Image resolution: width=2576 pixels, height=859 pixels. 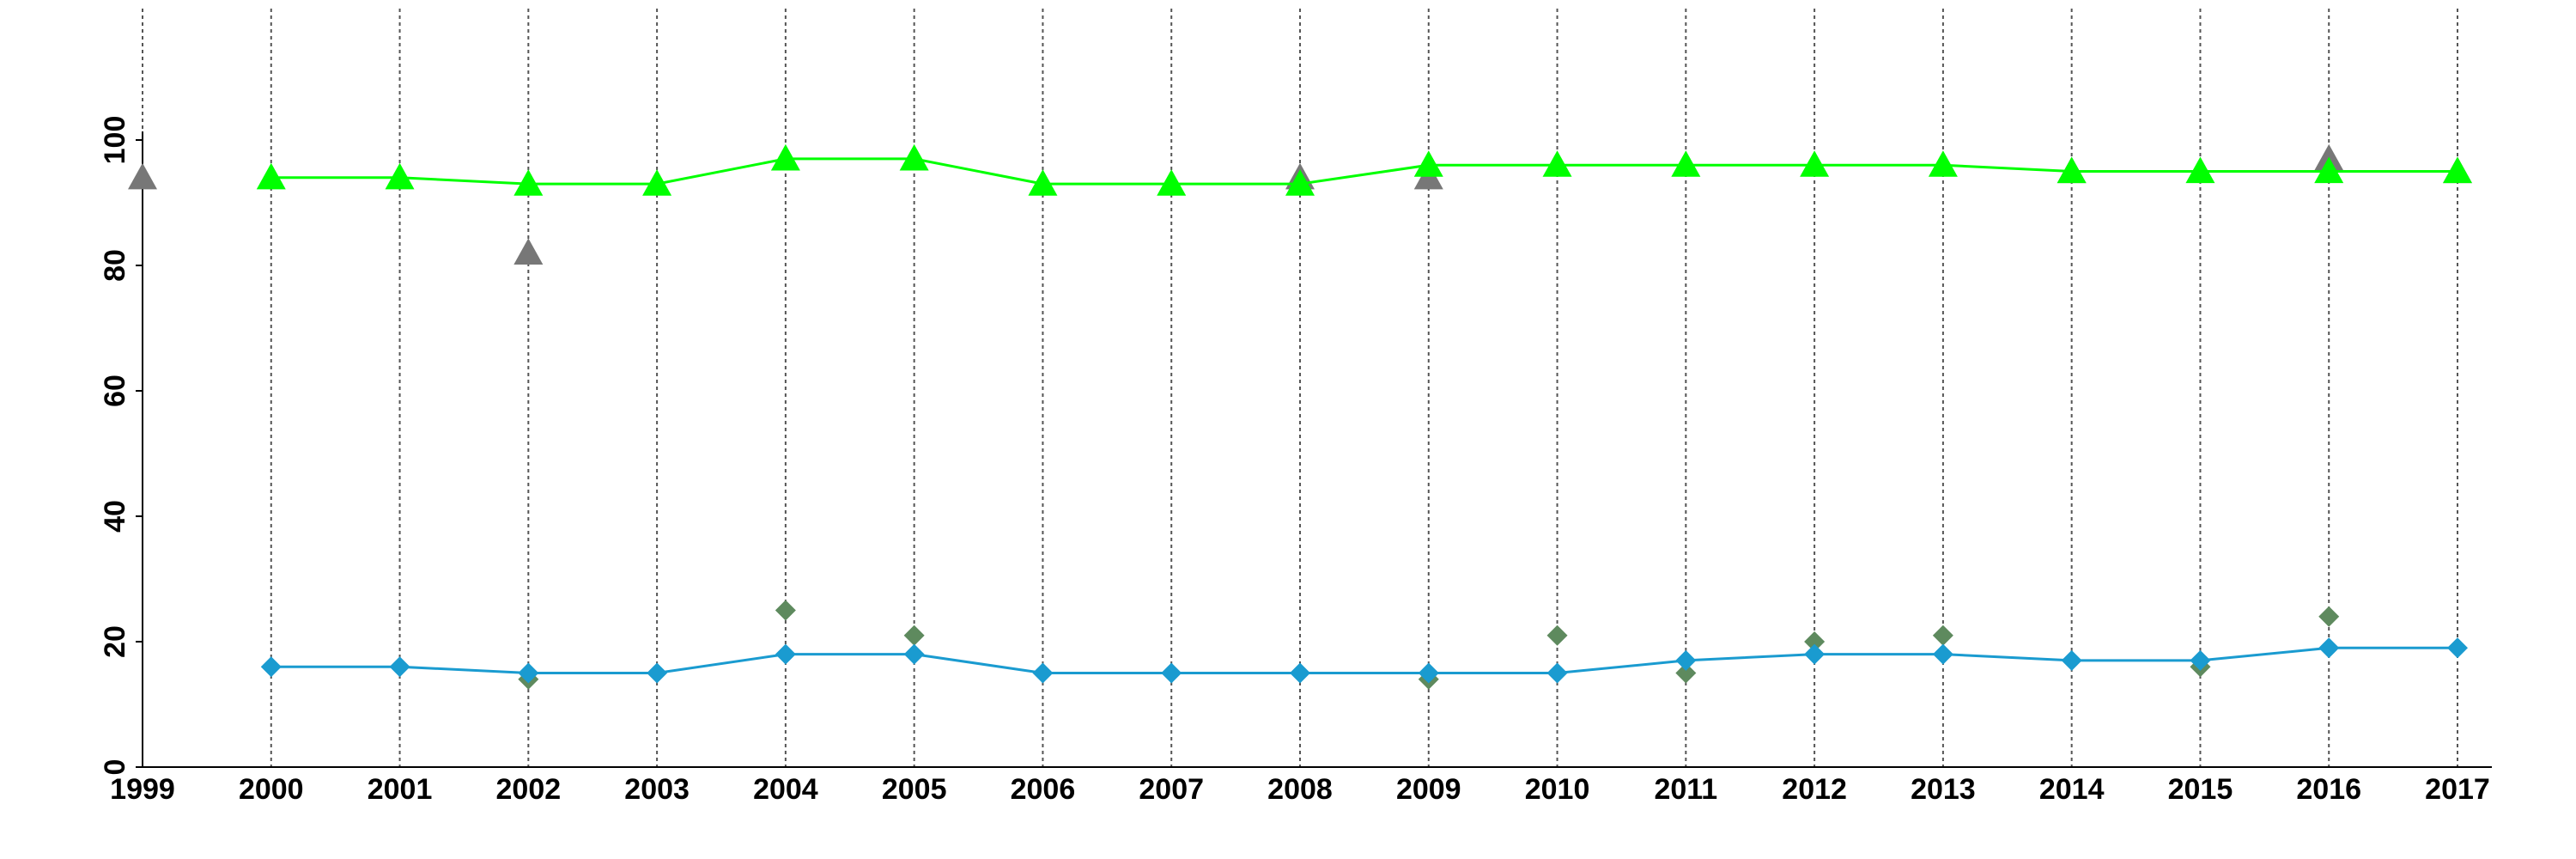 What do you see at coordinates (2457, 789) in the screenshot?
I see `x-tick-label: 2017` at bounding box center [2457, 789].